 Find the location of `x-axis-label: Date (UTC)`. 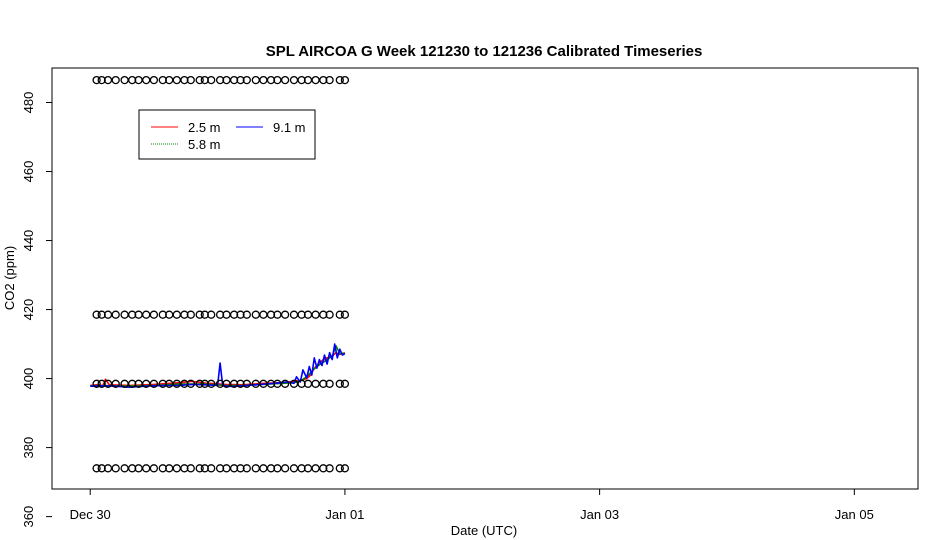

x-axis-label: Date (UTC) is located at coordinates (484, 530).